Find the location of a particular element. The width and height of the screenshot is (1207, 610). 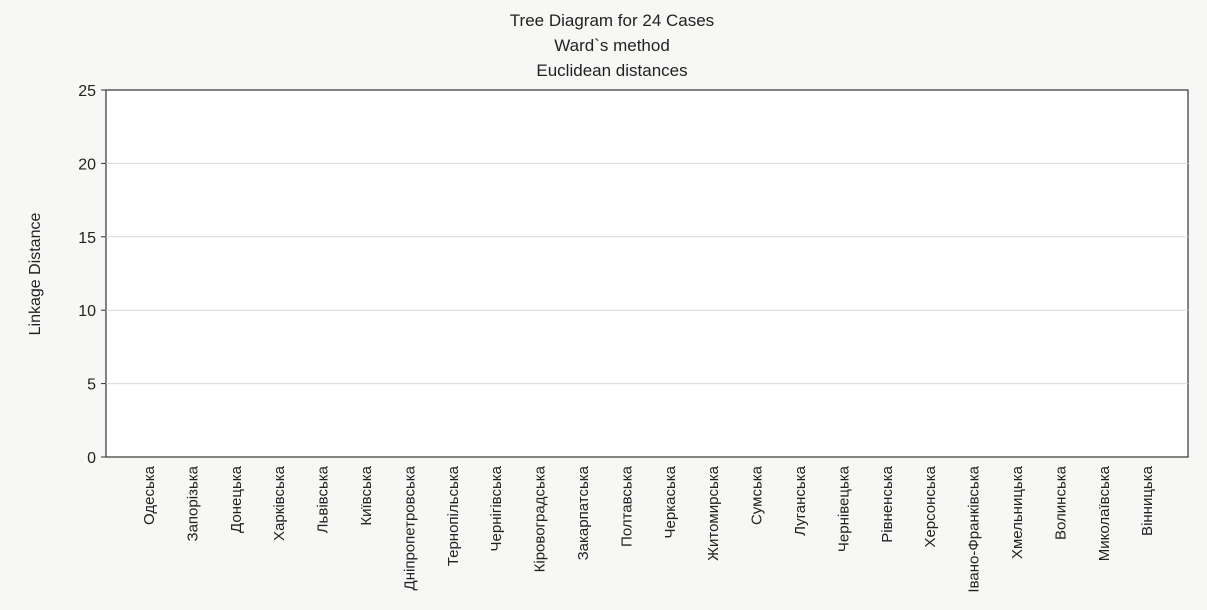

leaf-label: Волинська is located at coordinates (1060, 502).